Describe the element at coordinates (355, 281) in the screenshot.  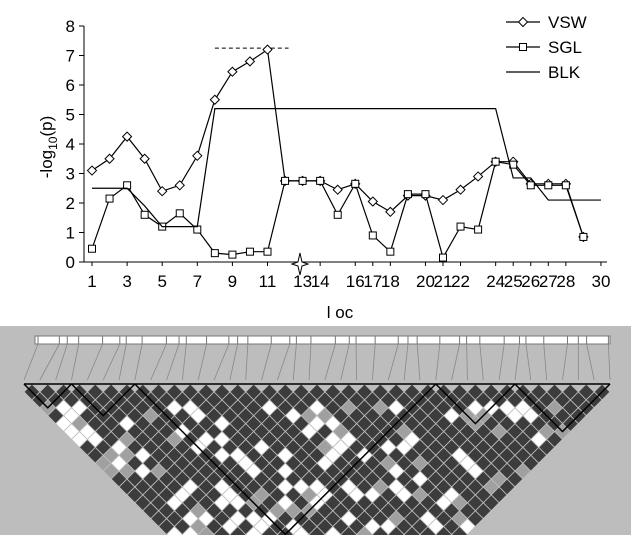
I see `x-tick-label: 16` at that location.